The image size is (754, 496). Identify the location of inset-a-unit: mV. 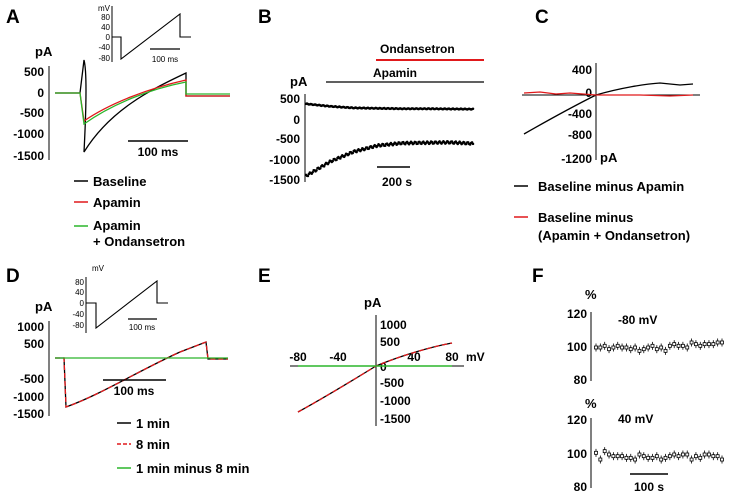
(104, 8).